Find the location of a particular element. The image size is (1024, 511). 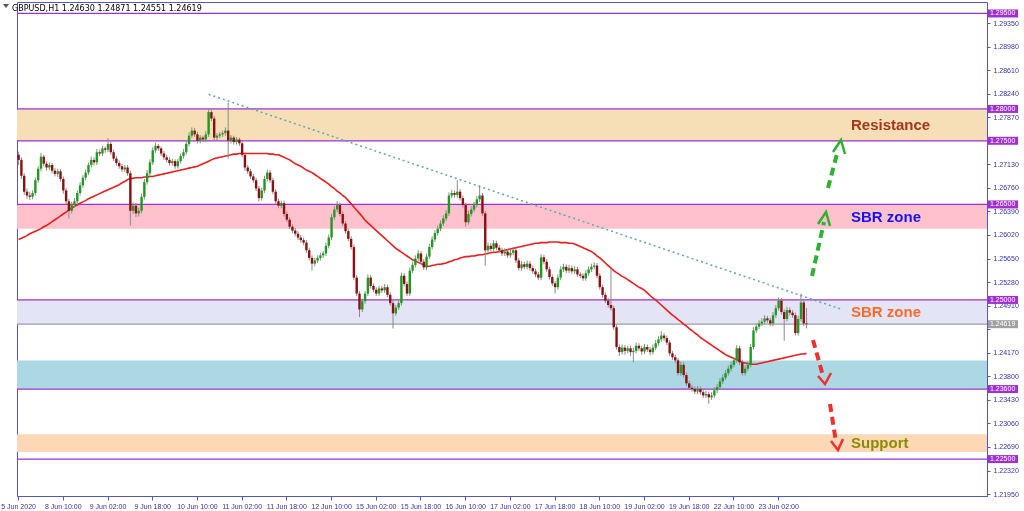

band-label: Support is located at coordinates (880, 443).